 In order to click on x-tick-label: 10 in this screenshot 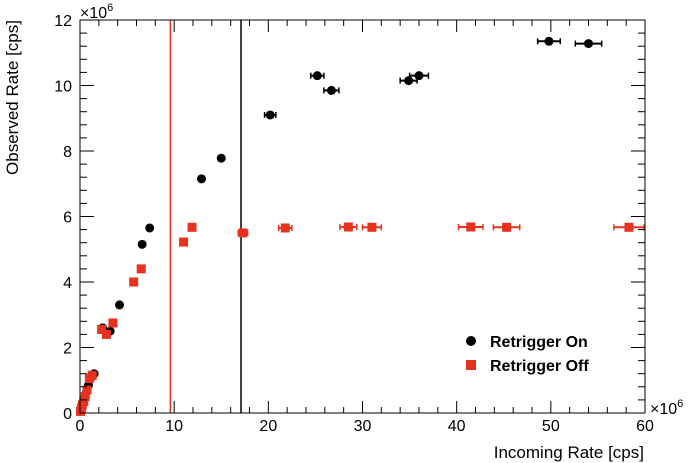, I will do `click(174, 426)`.